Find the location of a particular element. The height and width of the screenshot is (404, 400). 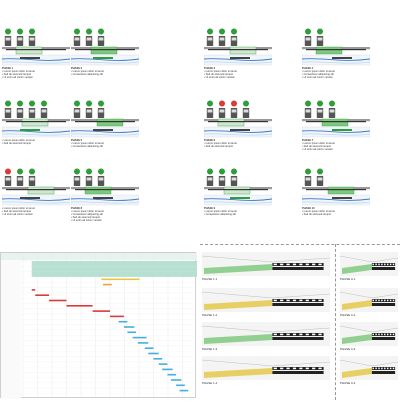

alt-phase-plan: PHASE 1.1 is located at coordinates (266, 268).